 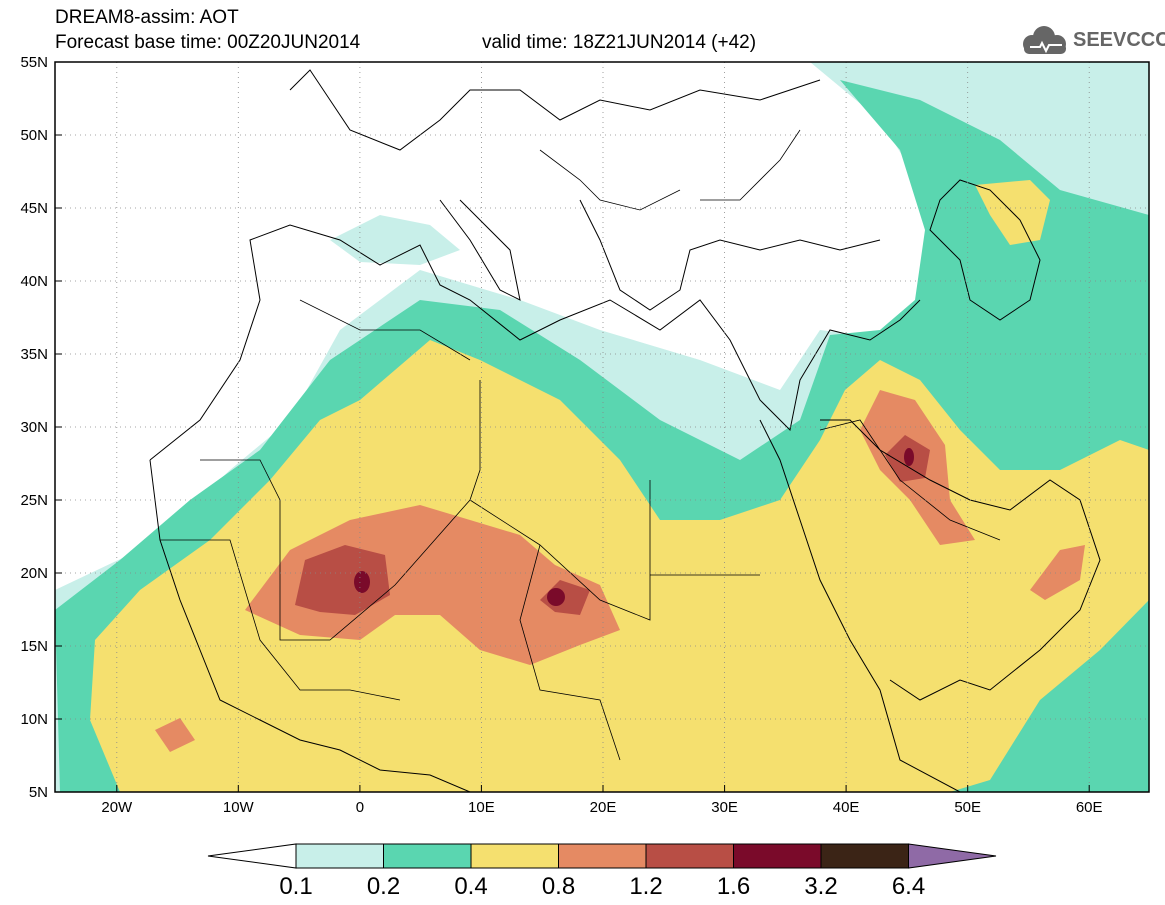 I want to click on colorbar: 0.1 0.2 0.4 0.8 1.2 1.6 3.2 6.4, so click(x=602, y=871).